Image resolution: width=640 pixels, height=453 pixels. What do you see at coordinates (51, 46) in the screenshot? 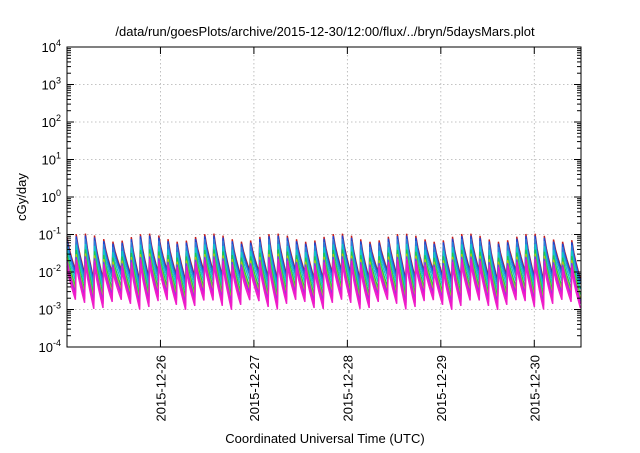
I see `y-tick-label: 10⁴` at bounding box center [51, 46].